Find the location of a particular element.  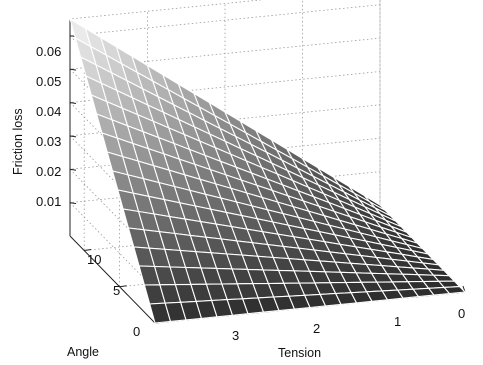

z-tick-label: 0.05 is located at coordinates (48, 81).